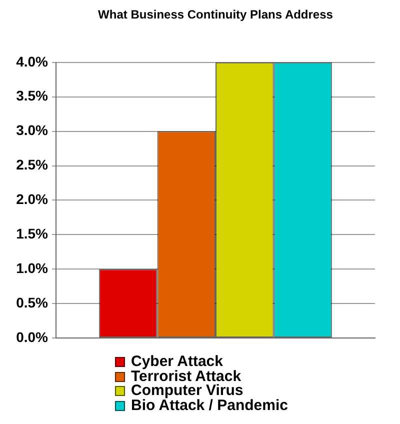  What do you see at coordinates (187, 390) in the screenshot?
I see `legend-label: Computer Virus` at bounding box center [187, 390].